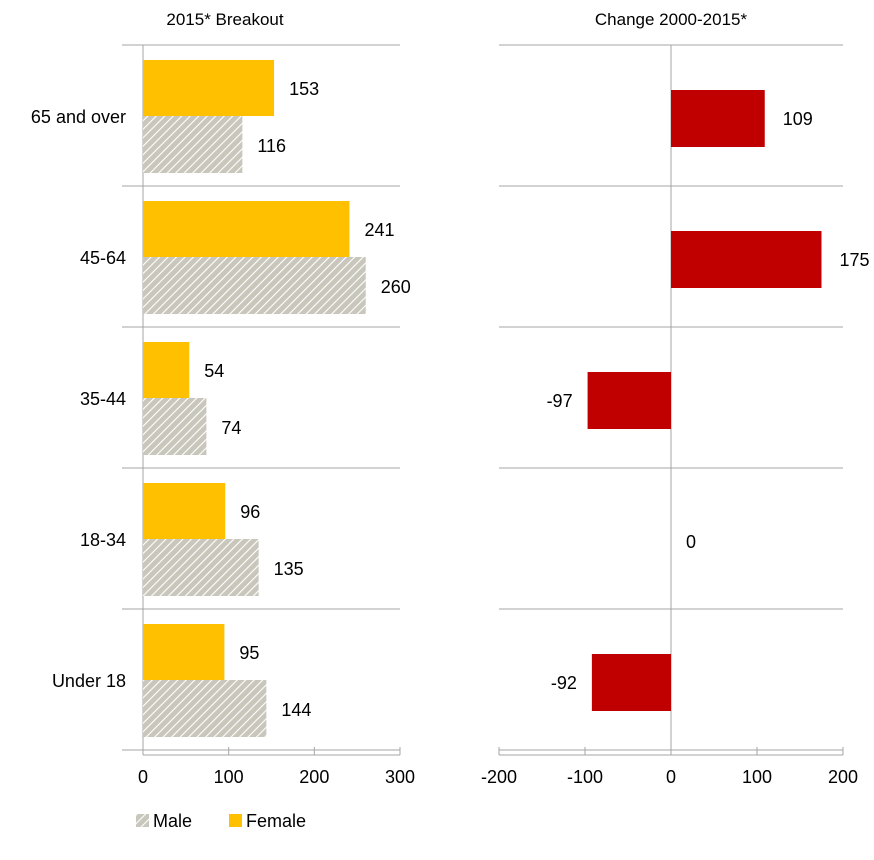  Describe the element at coordinates (249, 653) in the screenshot. I see `data-label-female-under-18: 95` at that location.